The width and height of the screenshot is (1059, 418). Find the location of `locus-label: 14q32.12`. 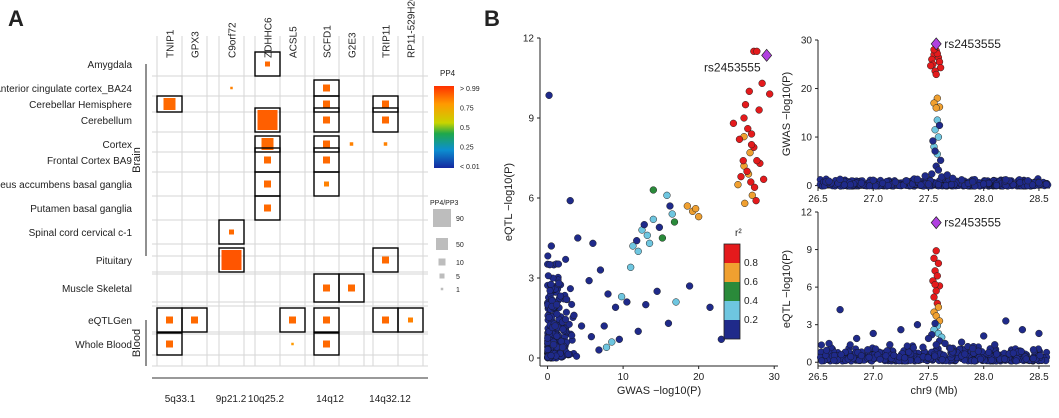

locus-label: 14q32.12 is located at coordinates (390, 399).